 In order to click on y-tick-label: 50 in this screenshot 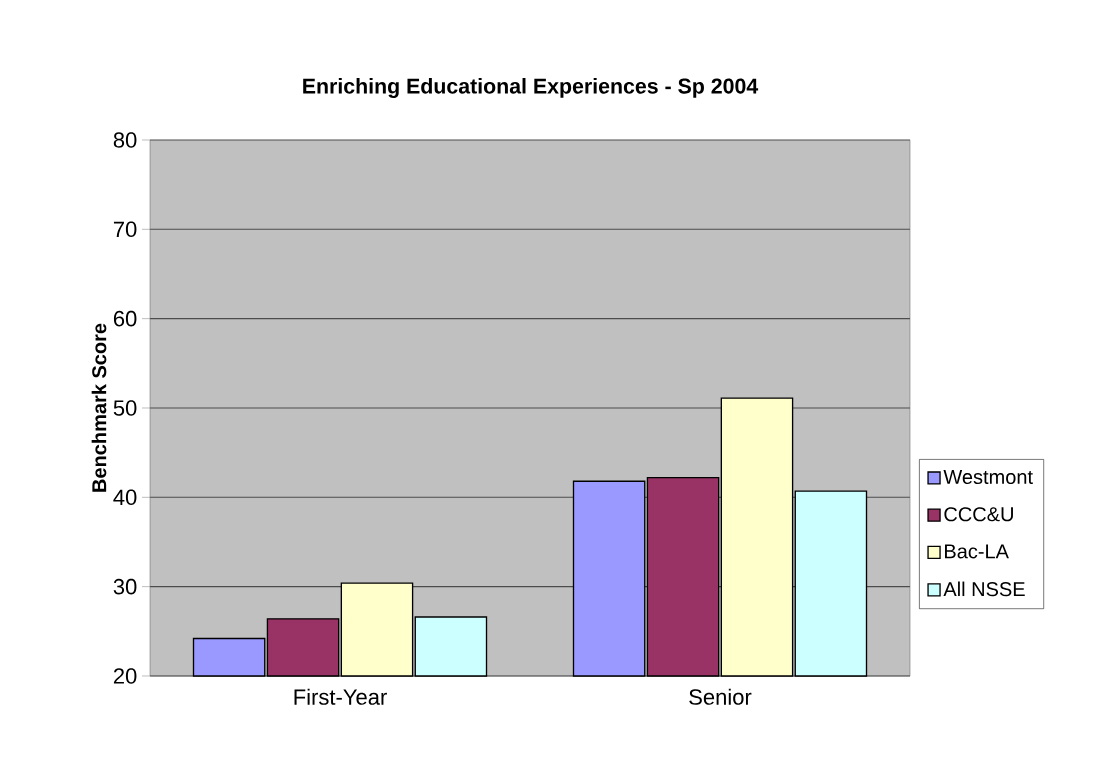, I will do `click(125, 408)`.